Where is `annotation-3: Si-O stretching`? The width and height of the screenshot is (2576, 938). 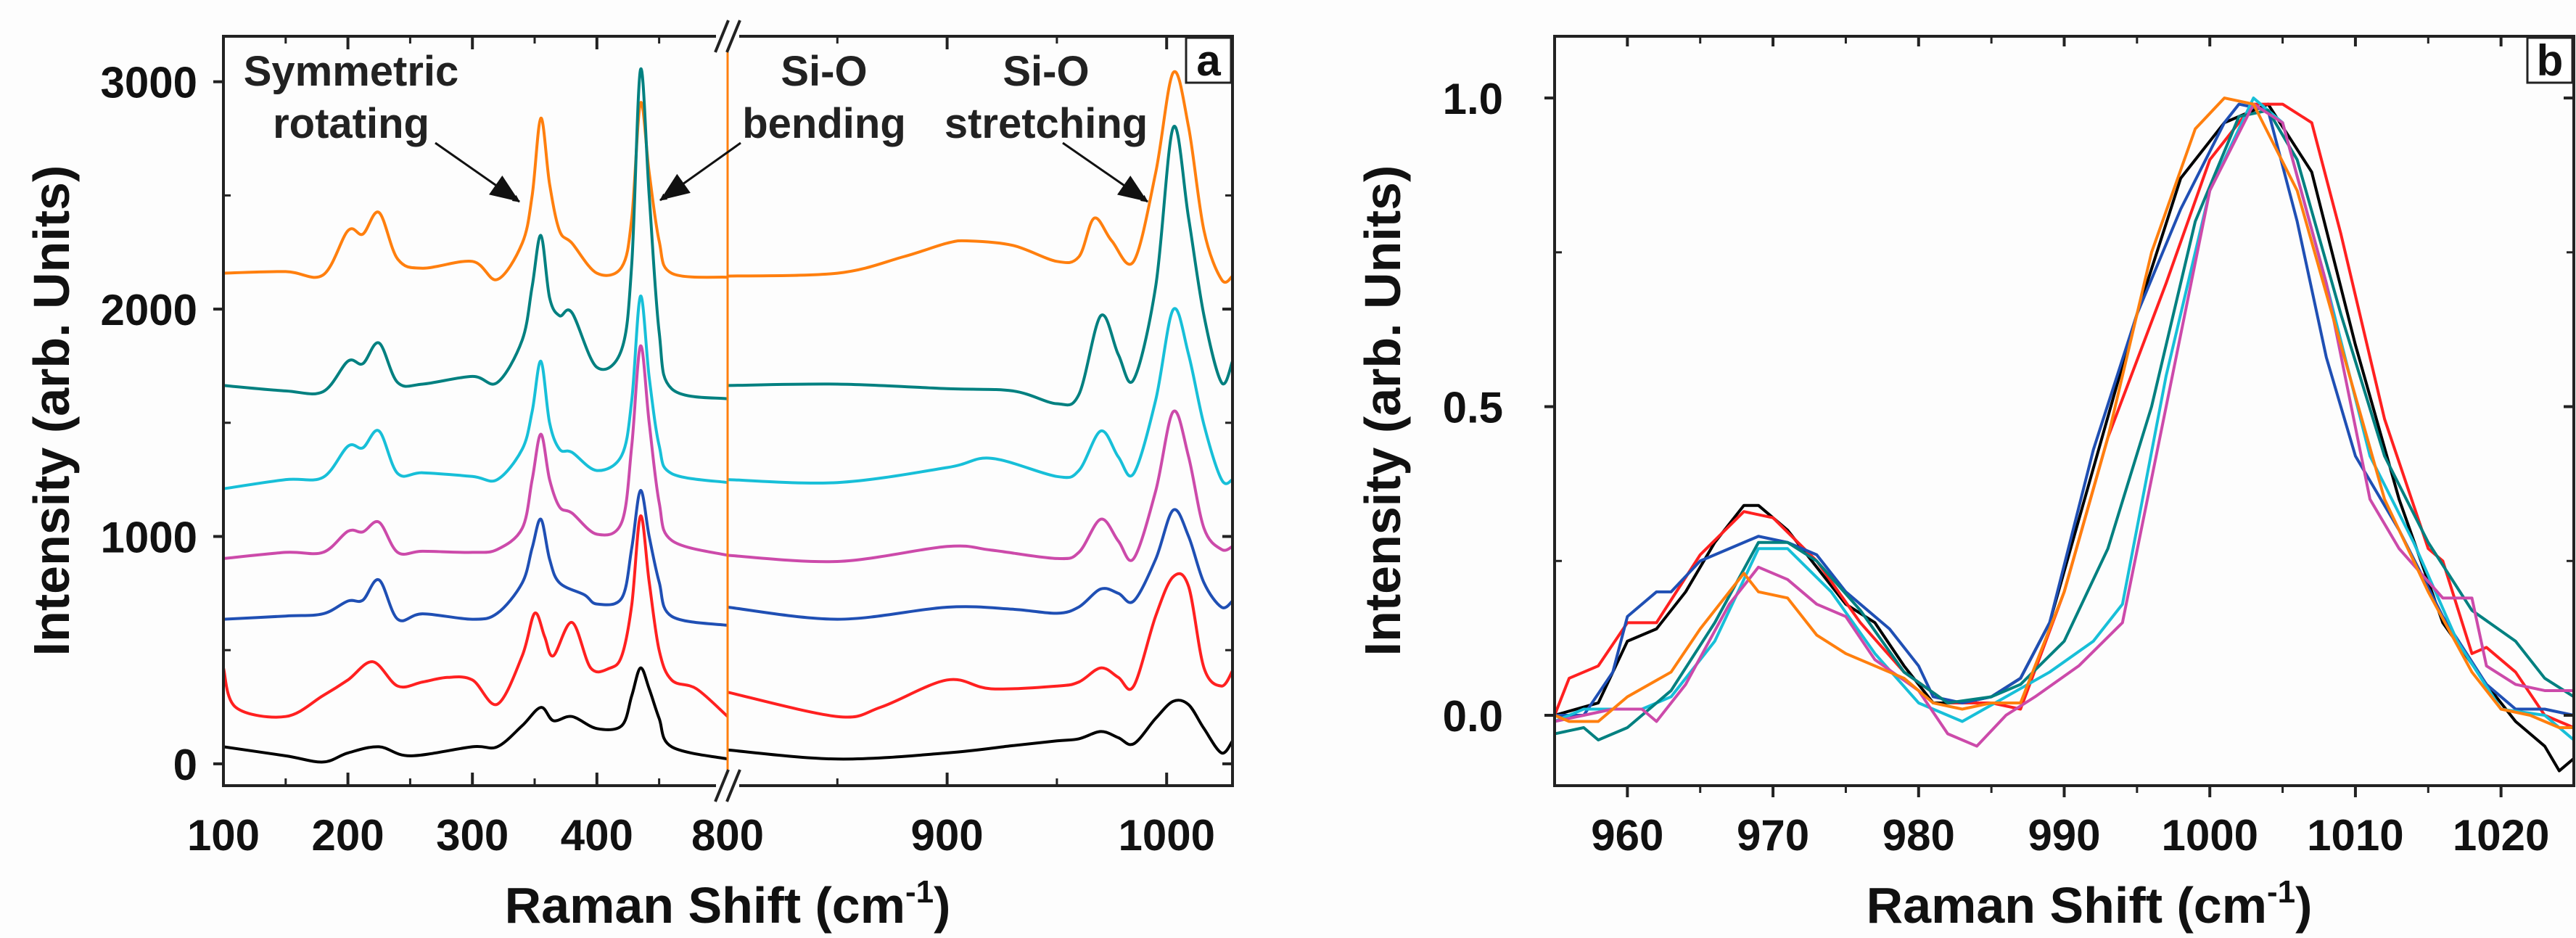 annotation-3: Si-O stretching is located at coordinates (1046, 125).